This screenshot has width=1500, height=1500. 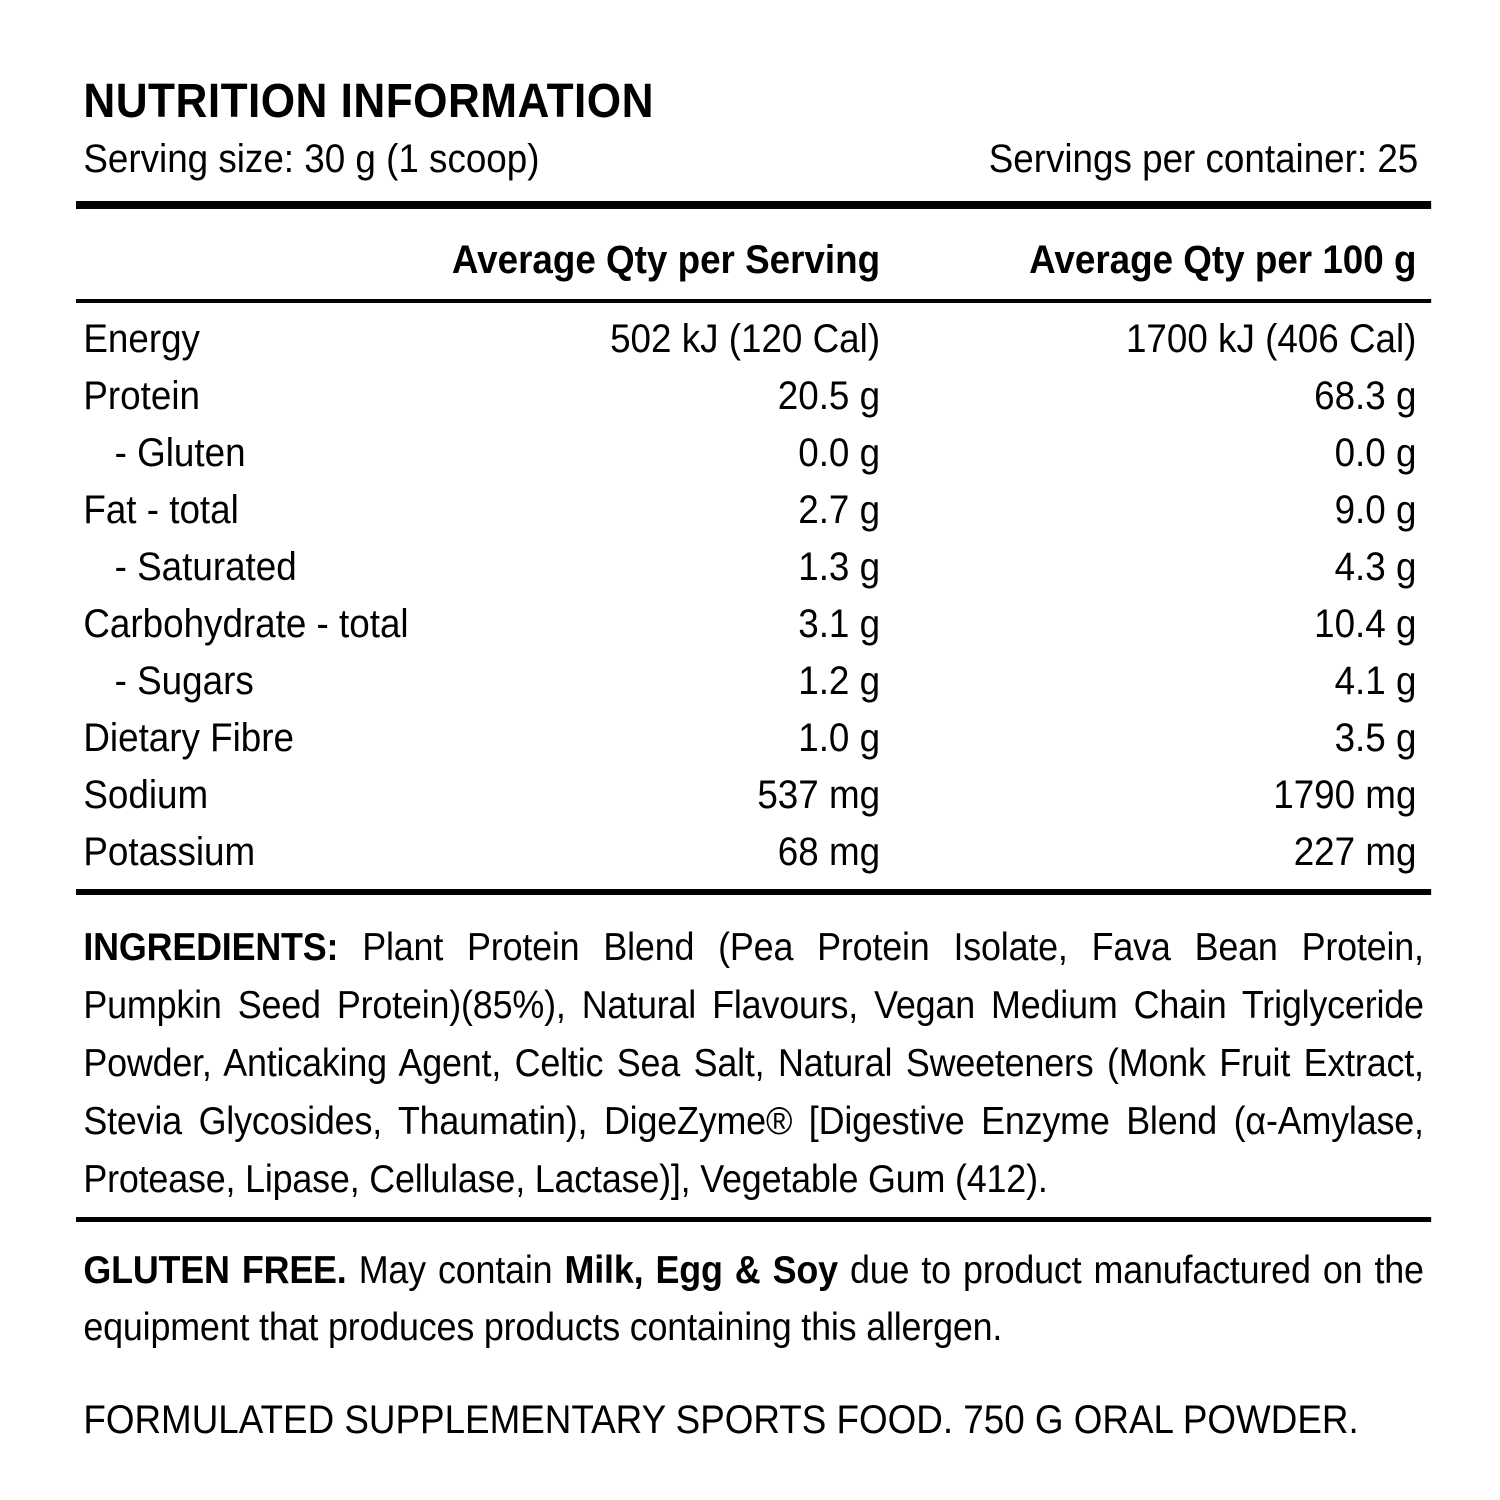 I want to click on value-per-serving: 502 kJ (120 Cal), so click(x=745, y=339).